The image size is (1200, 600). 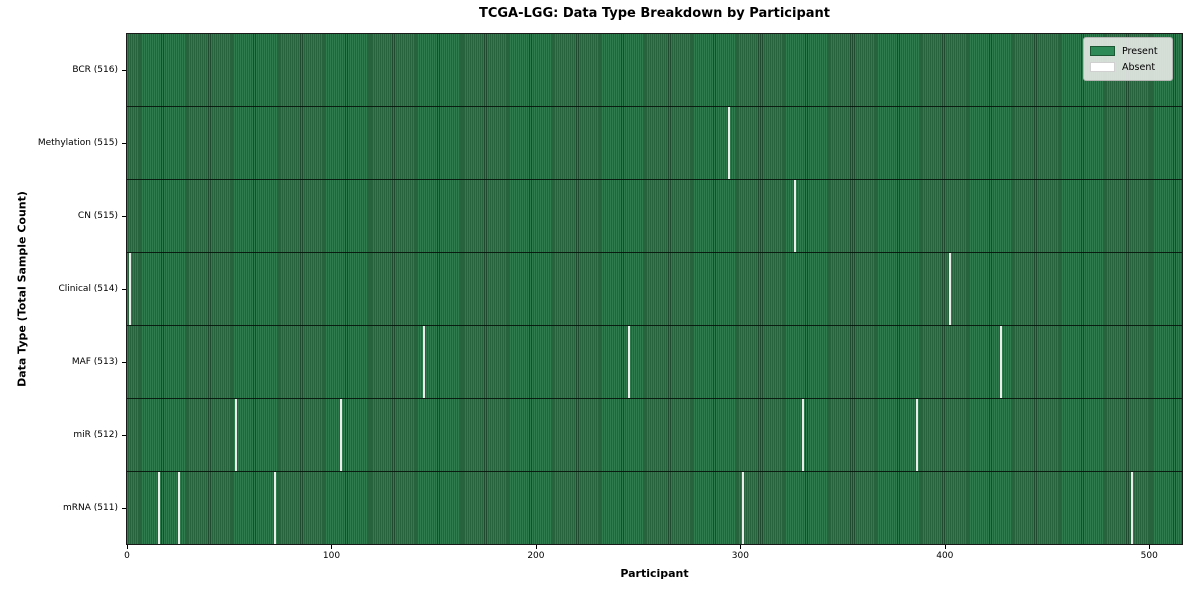 What do you see at coordinates (1102, 67) in the screenshot?
I see `absent-swatch-icon` at bounding box center [1102, 67].